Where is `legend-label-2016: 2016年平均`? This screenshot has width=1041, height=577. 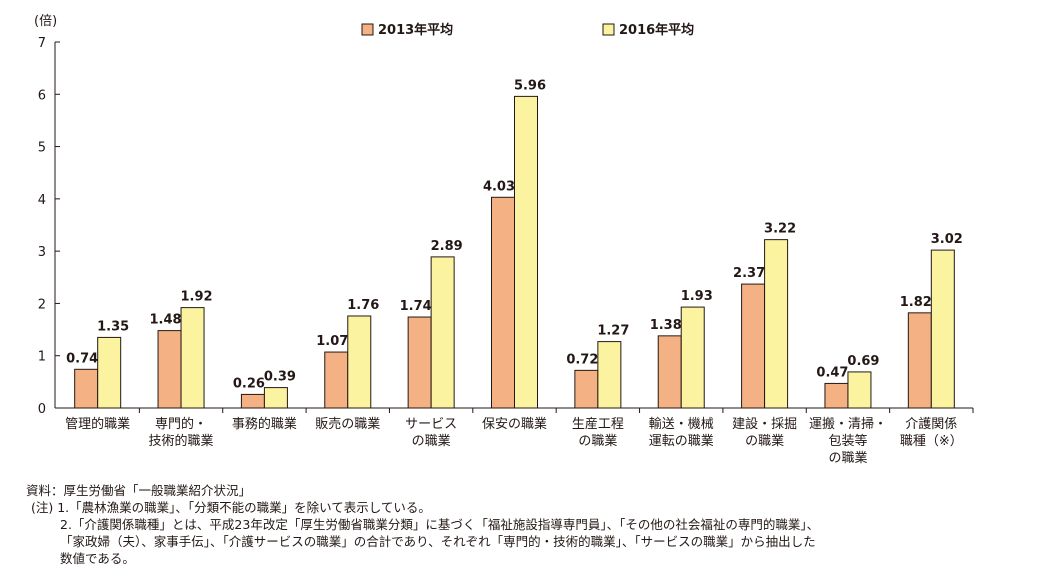
legend-label-2016: 2016年平均 is located at coordinates (656, 30).